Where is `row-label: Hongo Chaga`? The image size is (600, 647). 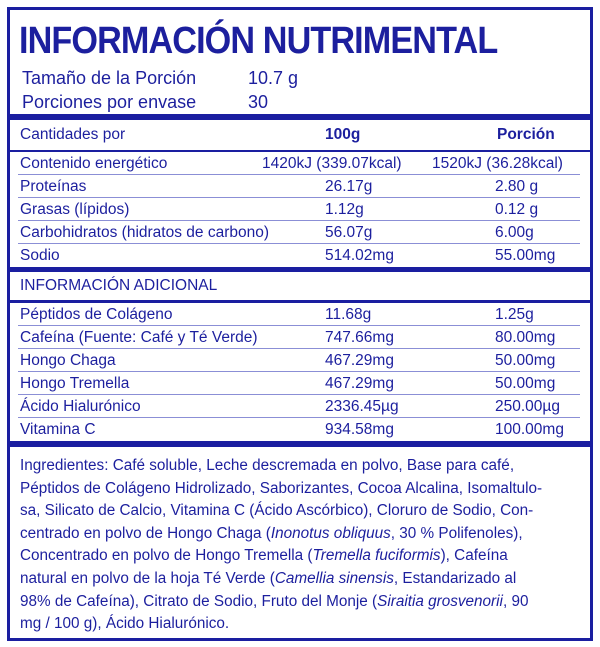 row-label: Hongo Chaga is located at coordinates (68, 360).